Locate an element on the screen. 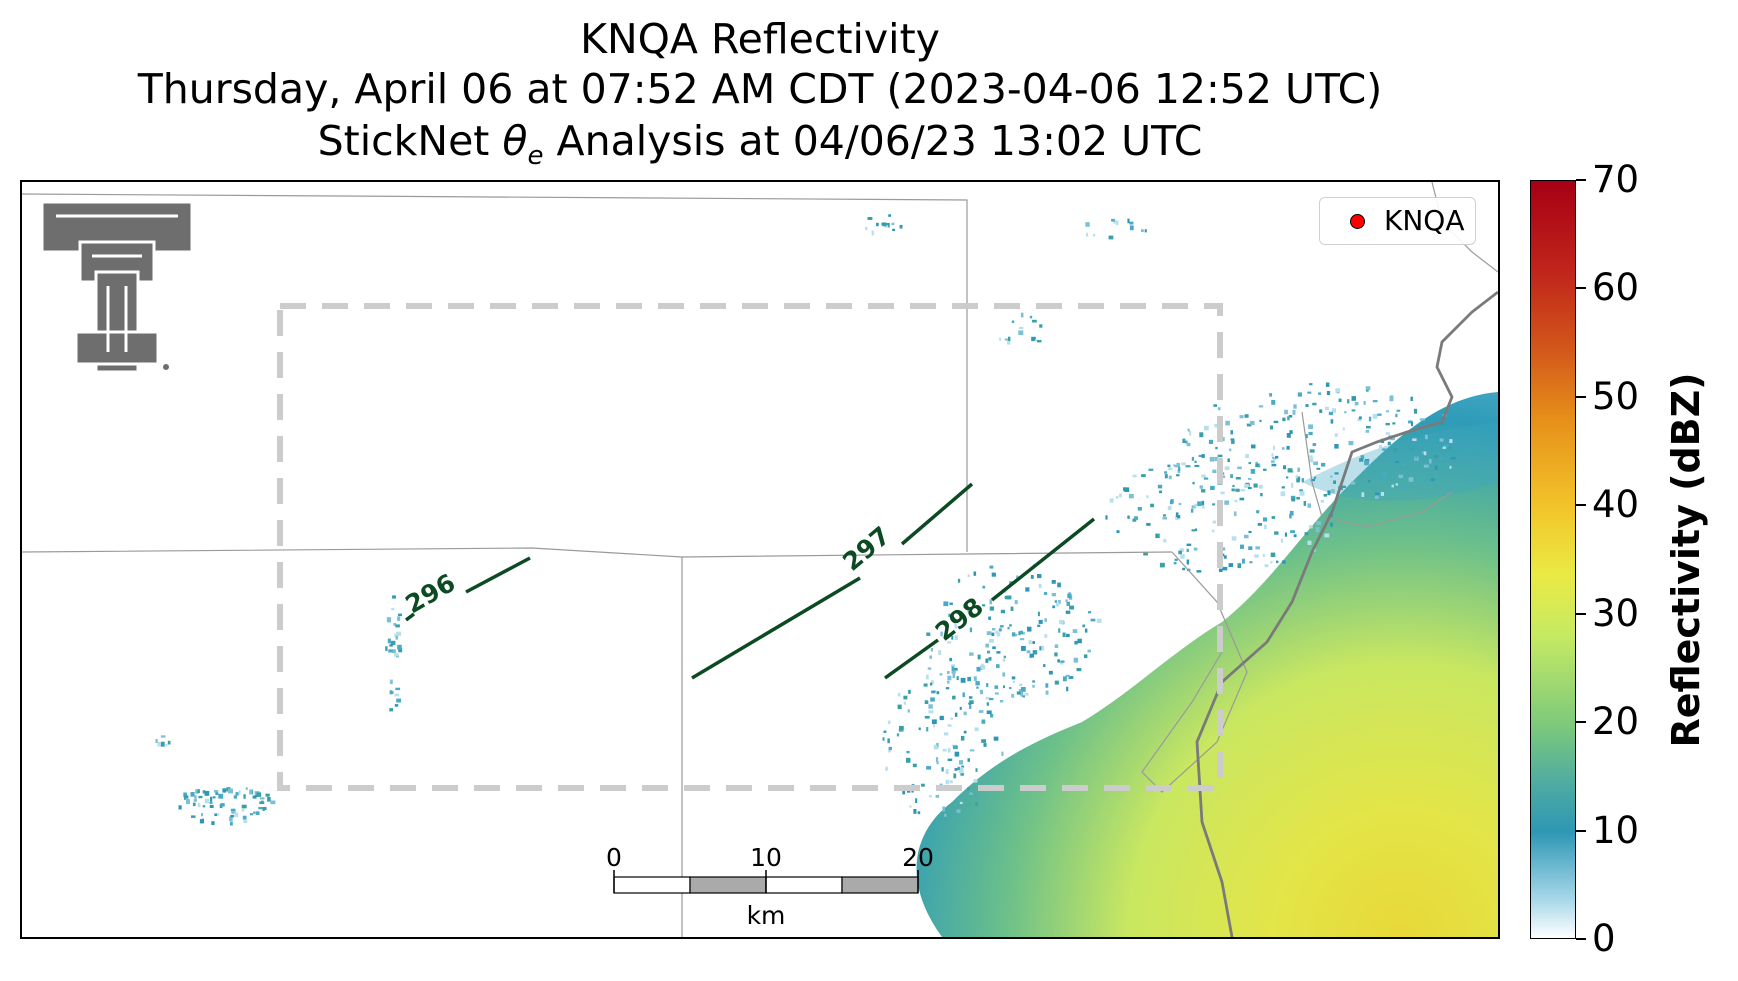 This screenshot has height=981, width=1738. county-line-northeast is located at coordinates (1377, 469).